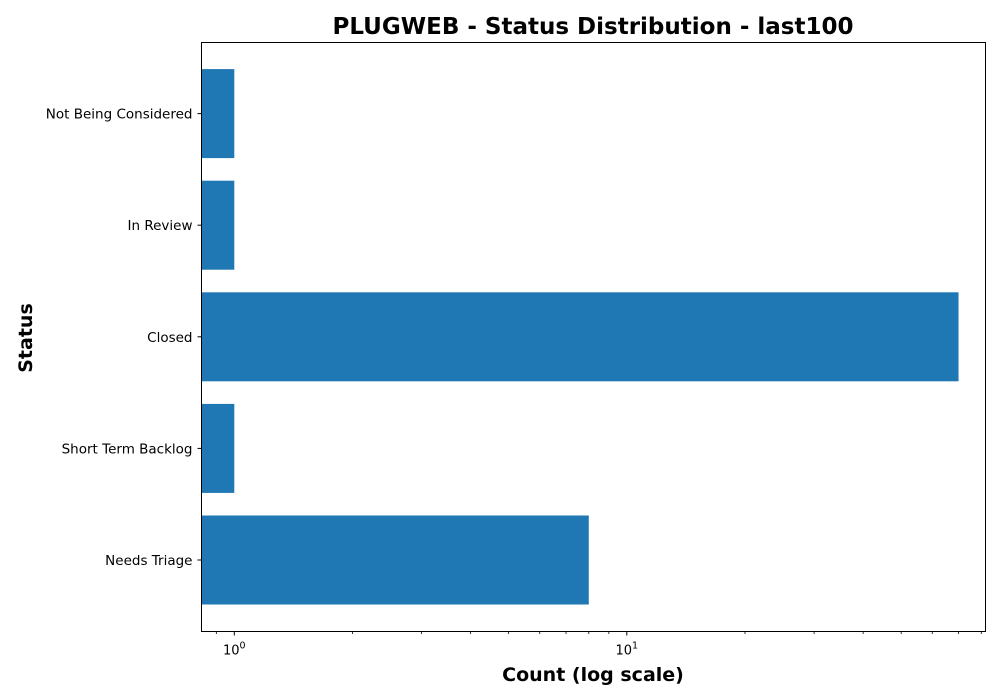 This screenshot has height=700, width=1000. Describe the element at coordinates (592, 27) in the screenshot. I see `chart-title: PLUGWEB - Status Distribution - last100` at that location.